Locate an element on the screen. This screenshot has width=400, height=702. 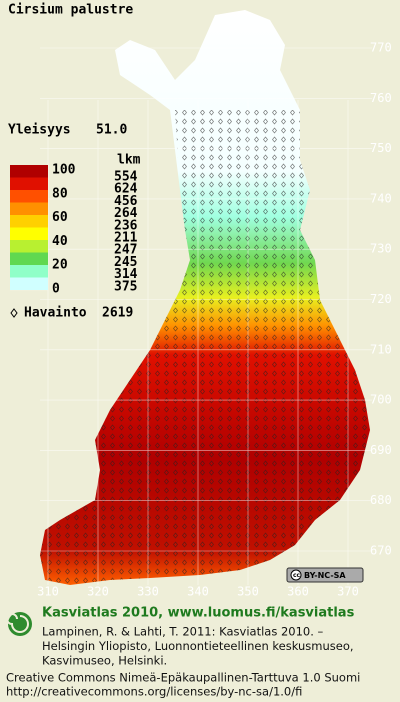
legend-count: 456 is located at coordinates (126, 201).